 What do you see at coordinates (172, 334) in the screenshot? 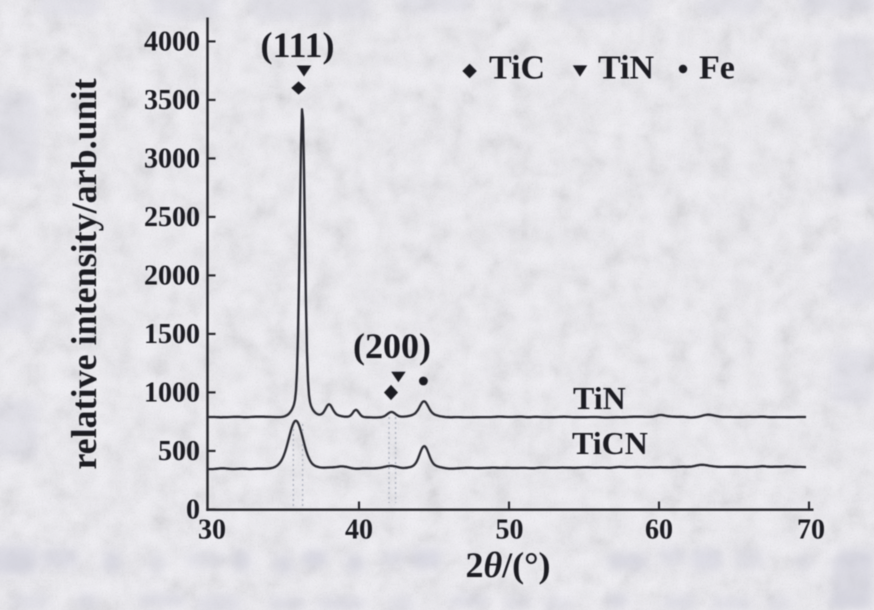
I see `svg-text: 1500` at bounding box center [172, 334].